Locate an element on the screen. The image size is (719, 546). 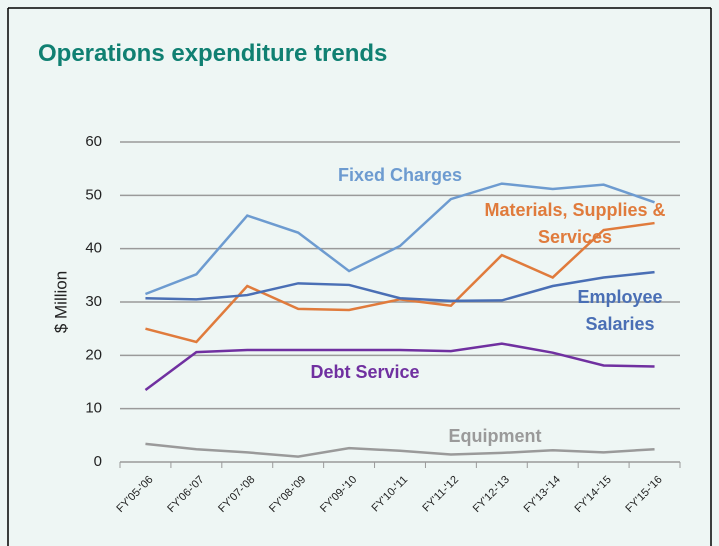
x-tick-label: FY'14-'15 is located at coordinates (593, 494).